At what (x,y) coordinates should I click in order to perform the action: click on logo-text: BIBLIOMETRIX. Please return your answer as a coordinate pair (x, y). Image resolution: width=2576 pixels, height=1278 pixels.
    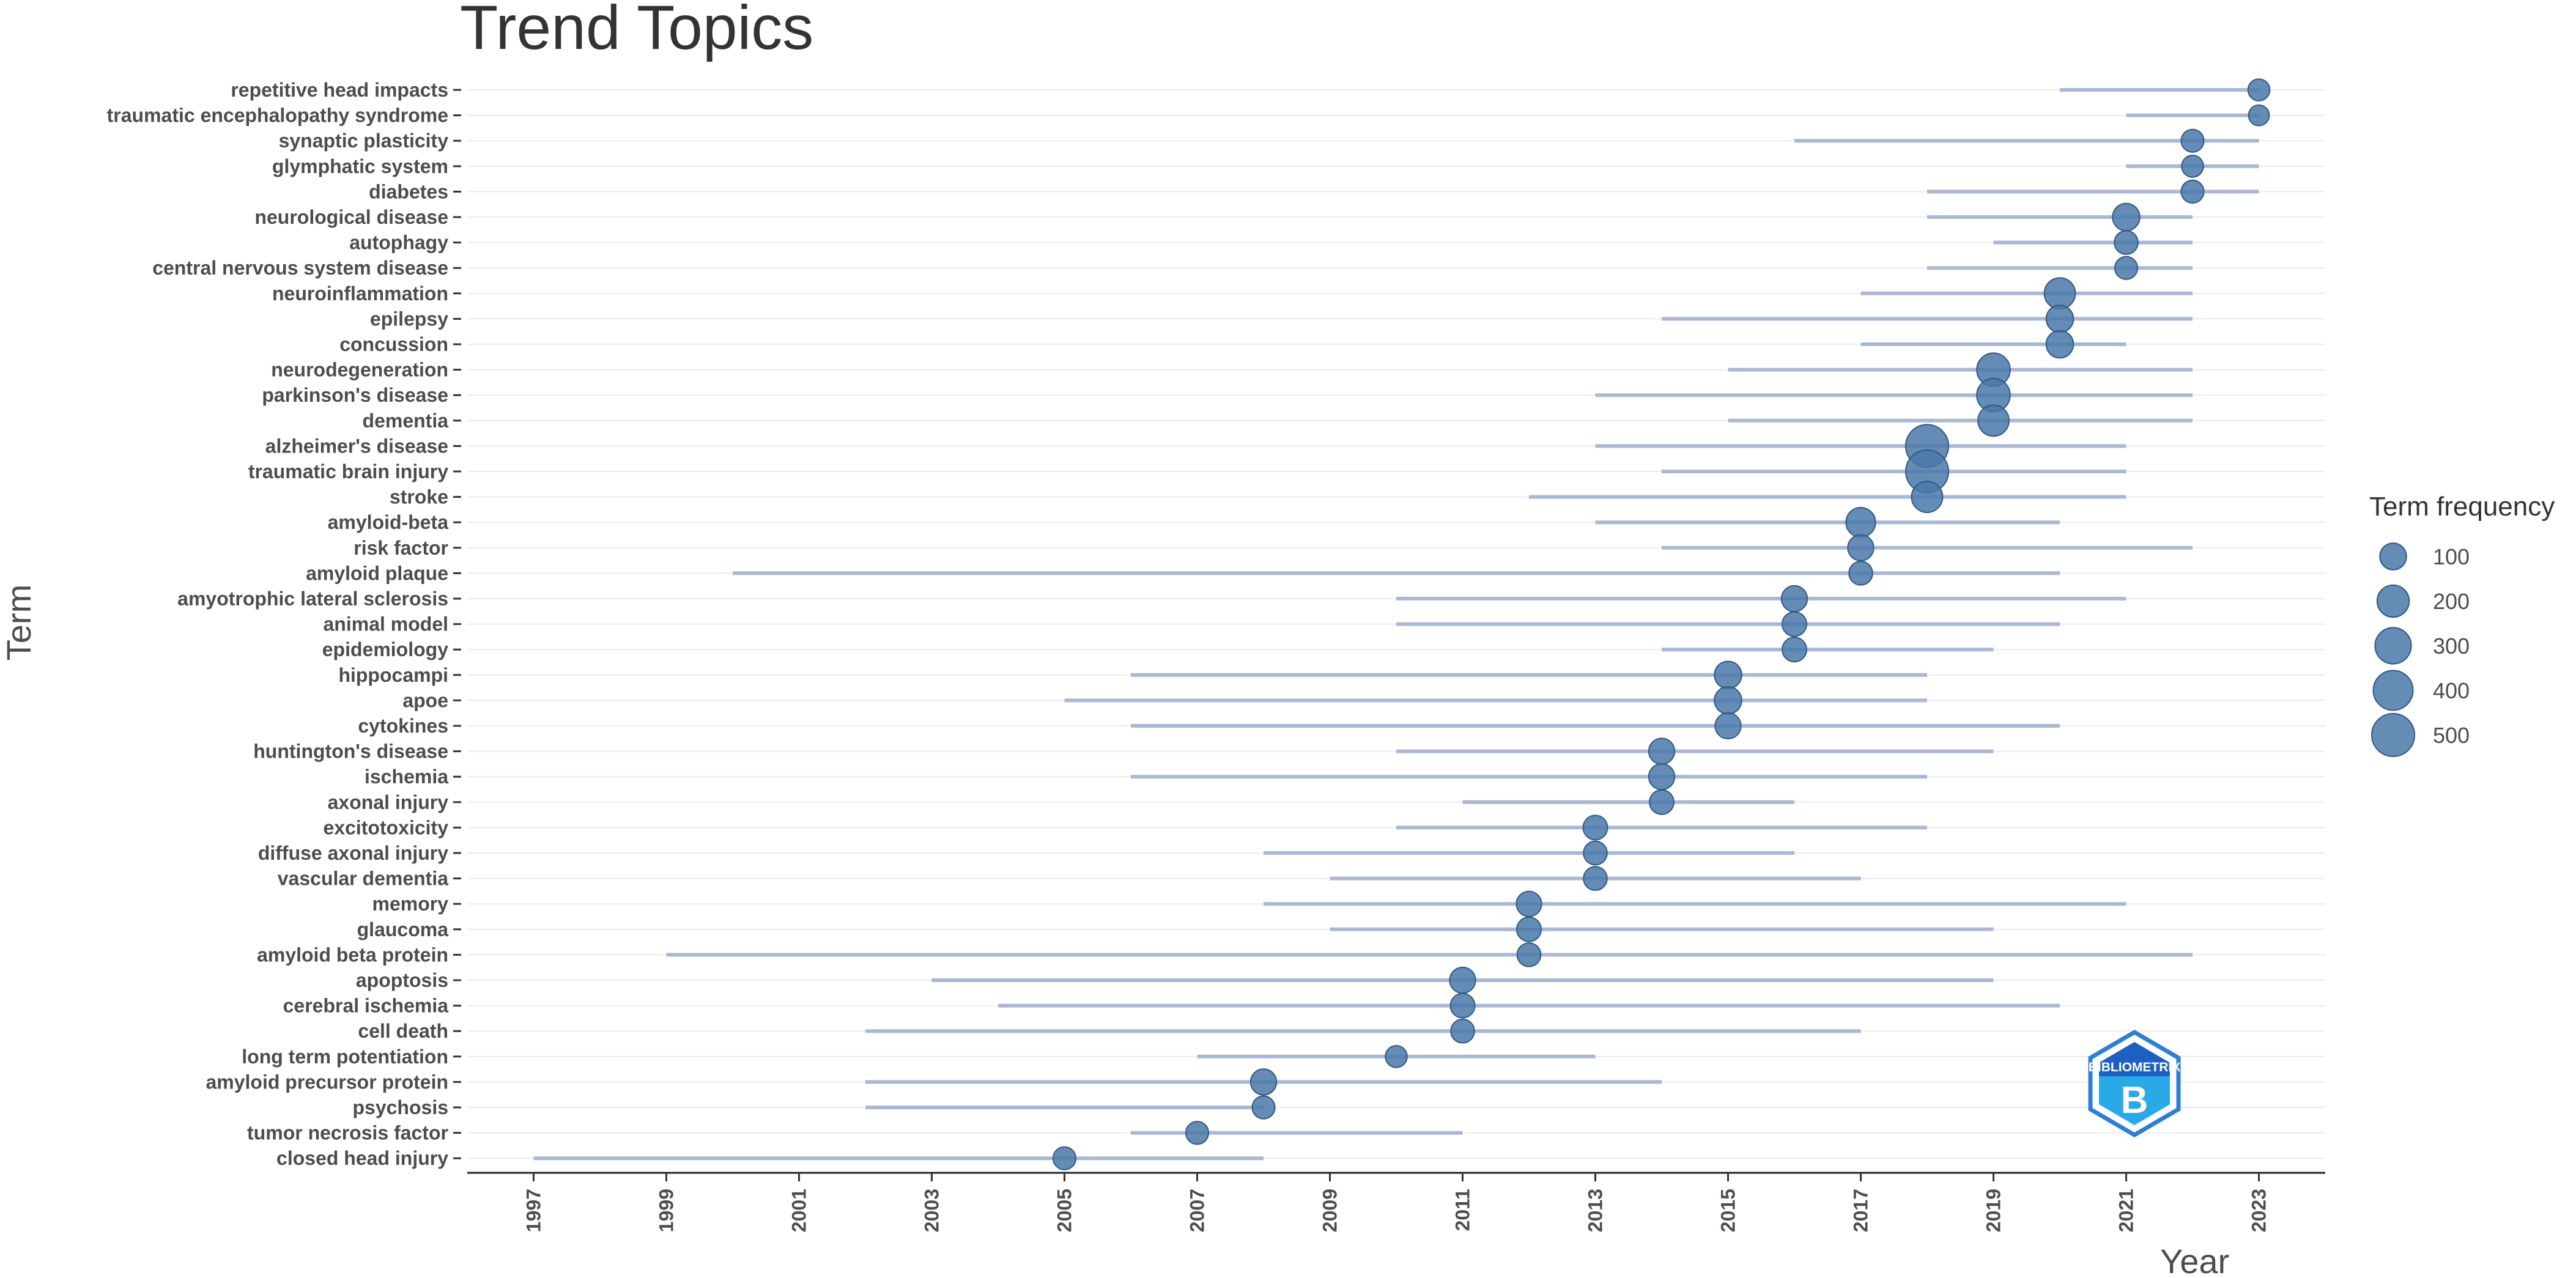
    Looking at the image, I should click on (2135, 1067).